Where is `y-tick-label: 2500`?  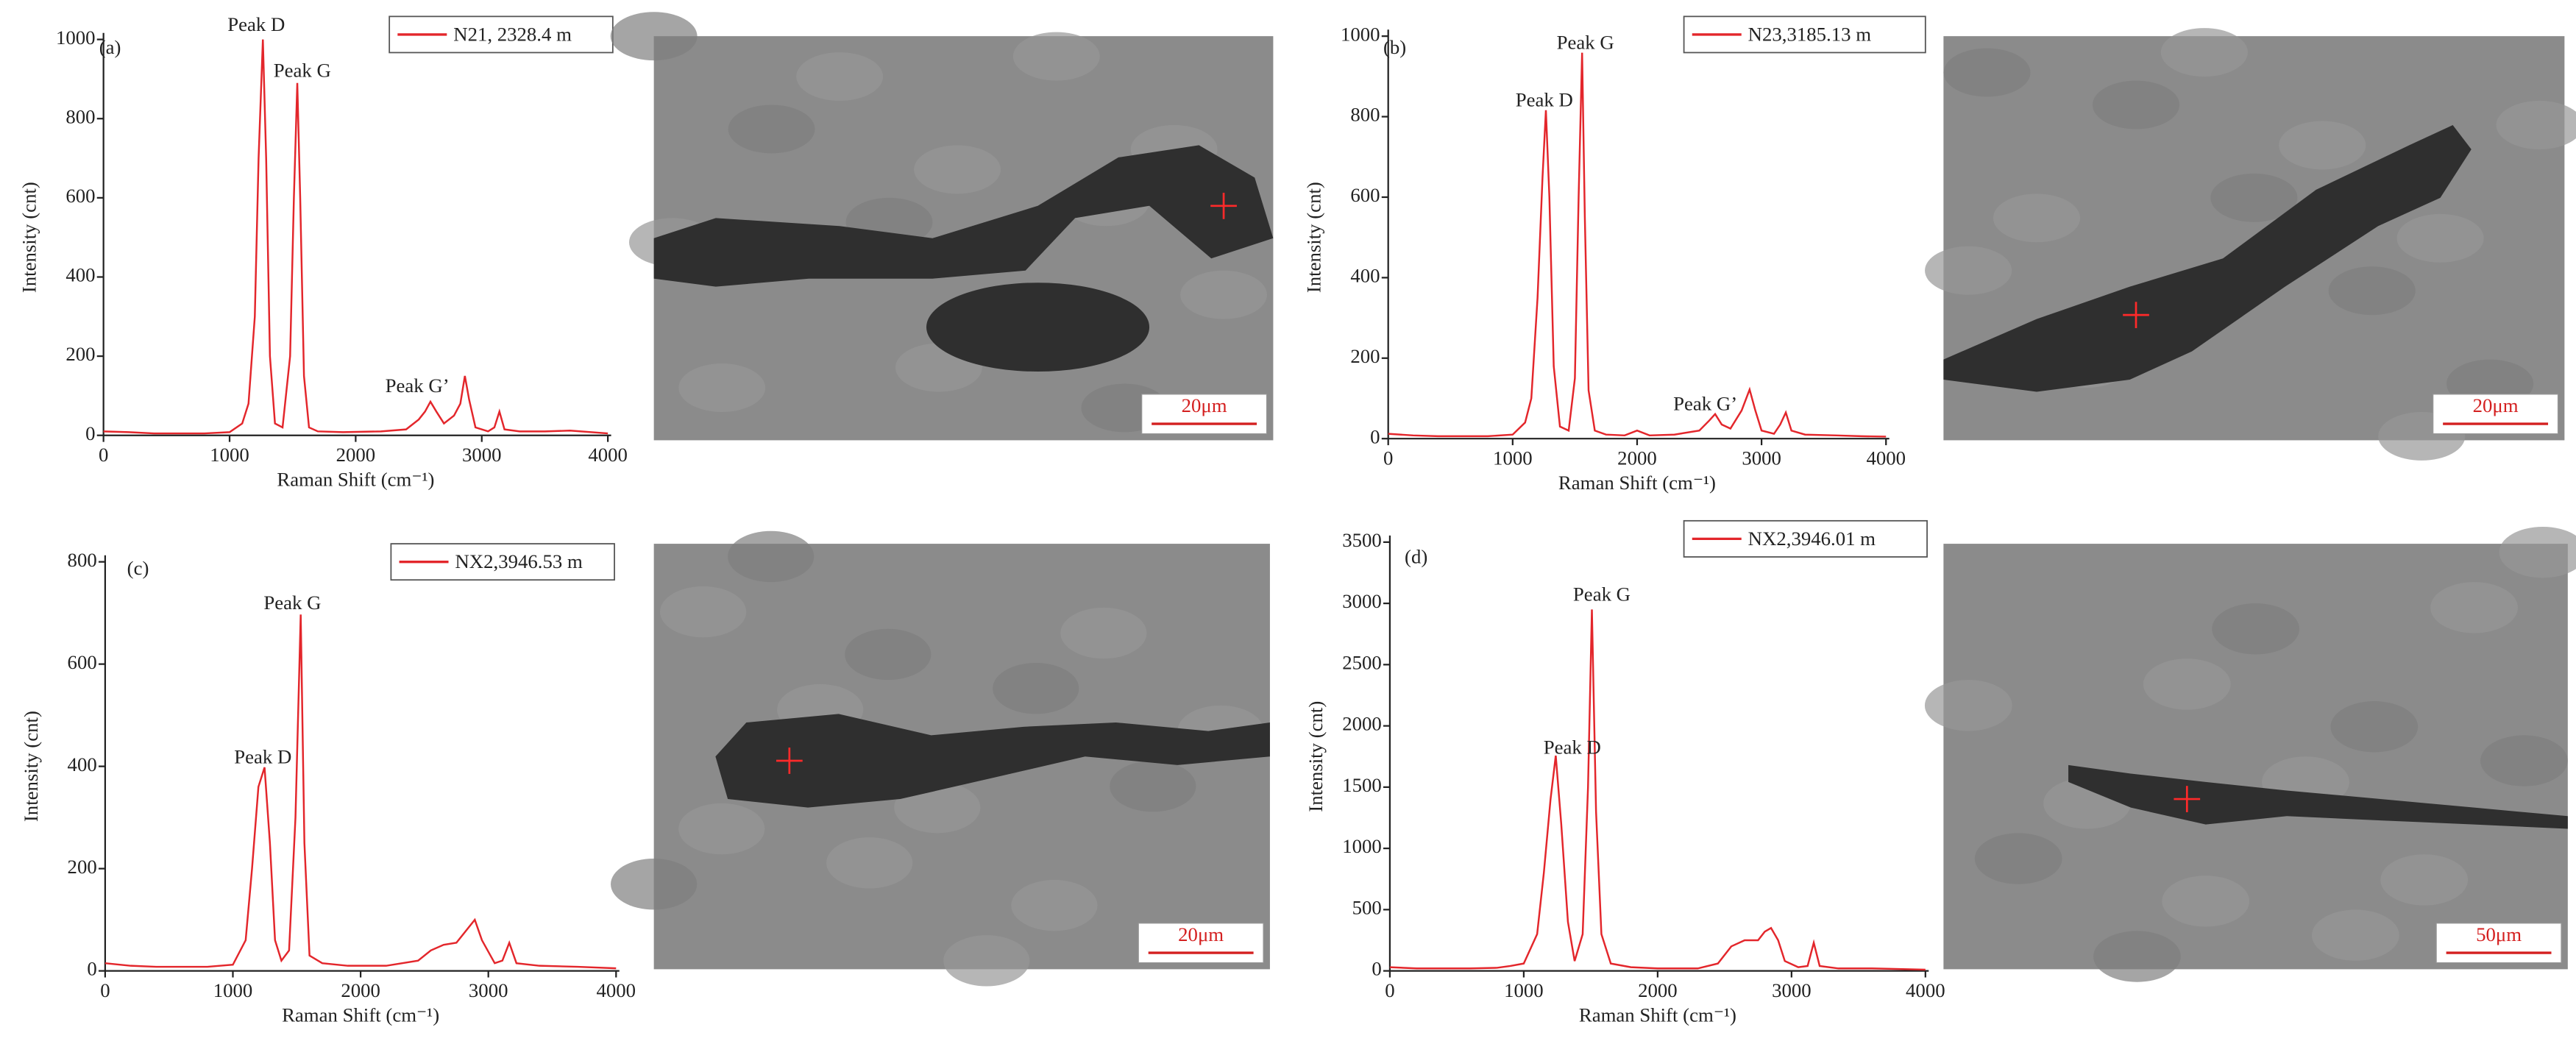 y-tick-label: 2500 is located at coordinates (1362, 662).